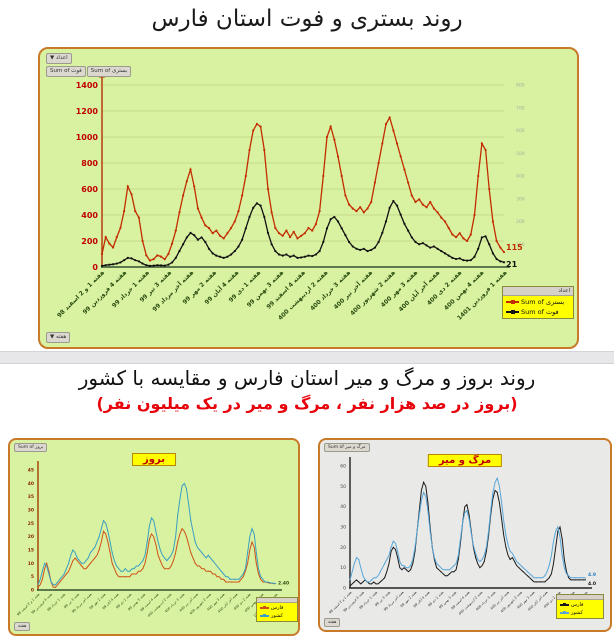 The image size is (614, 640). I want to click on mortality-legend: فارس کشور, so click(580, 606).